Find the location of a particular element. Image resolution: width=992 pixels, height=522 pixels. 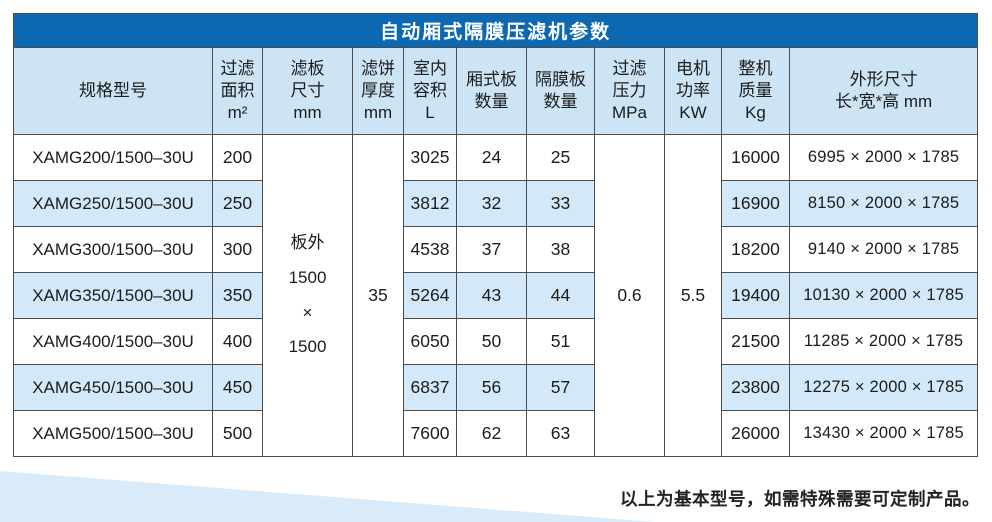

column-header-machine-weight: 整机 质量 Kg is located at coordinates (755, 91).